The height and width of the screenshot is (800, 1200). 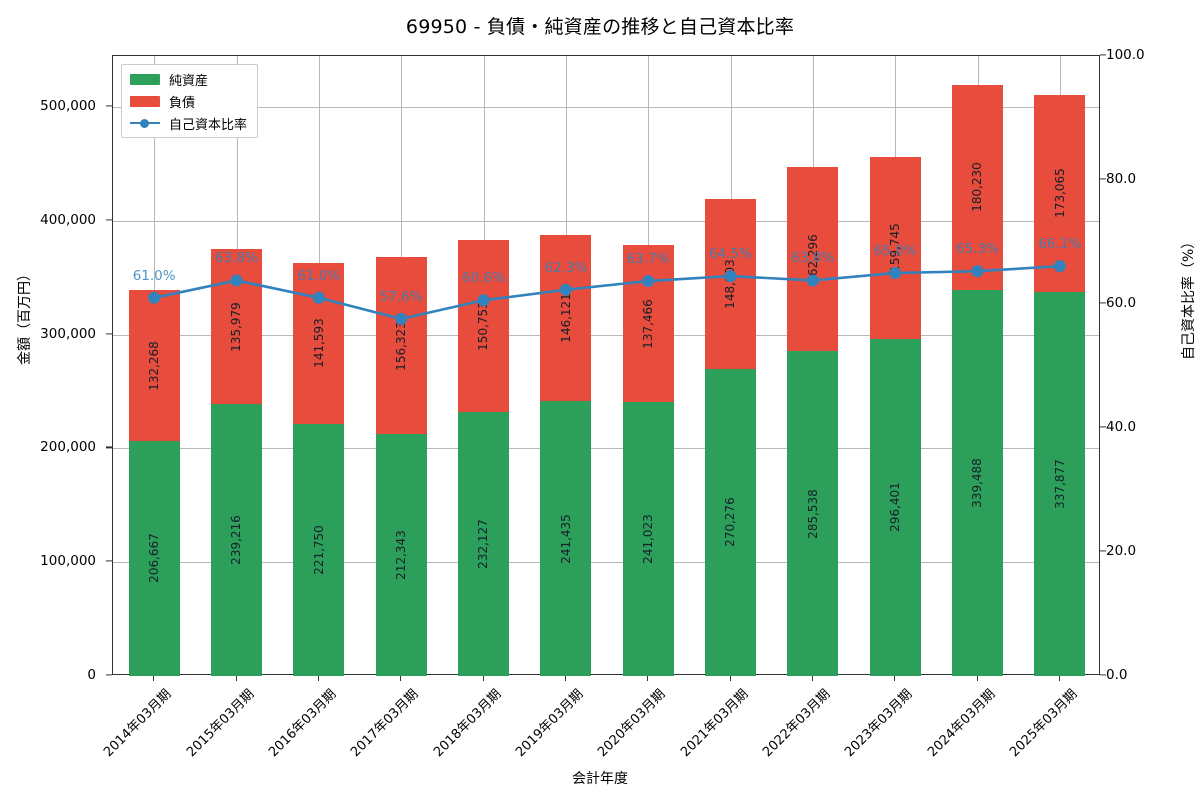 I want to click on bar-segment-liabilities: 137,466, so click(x=648, y=323).